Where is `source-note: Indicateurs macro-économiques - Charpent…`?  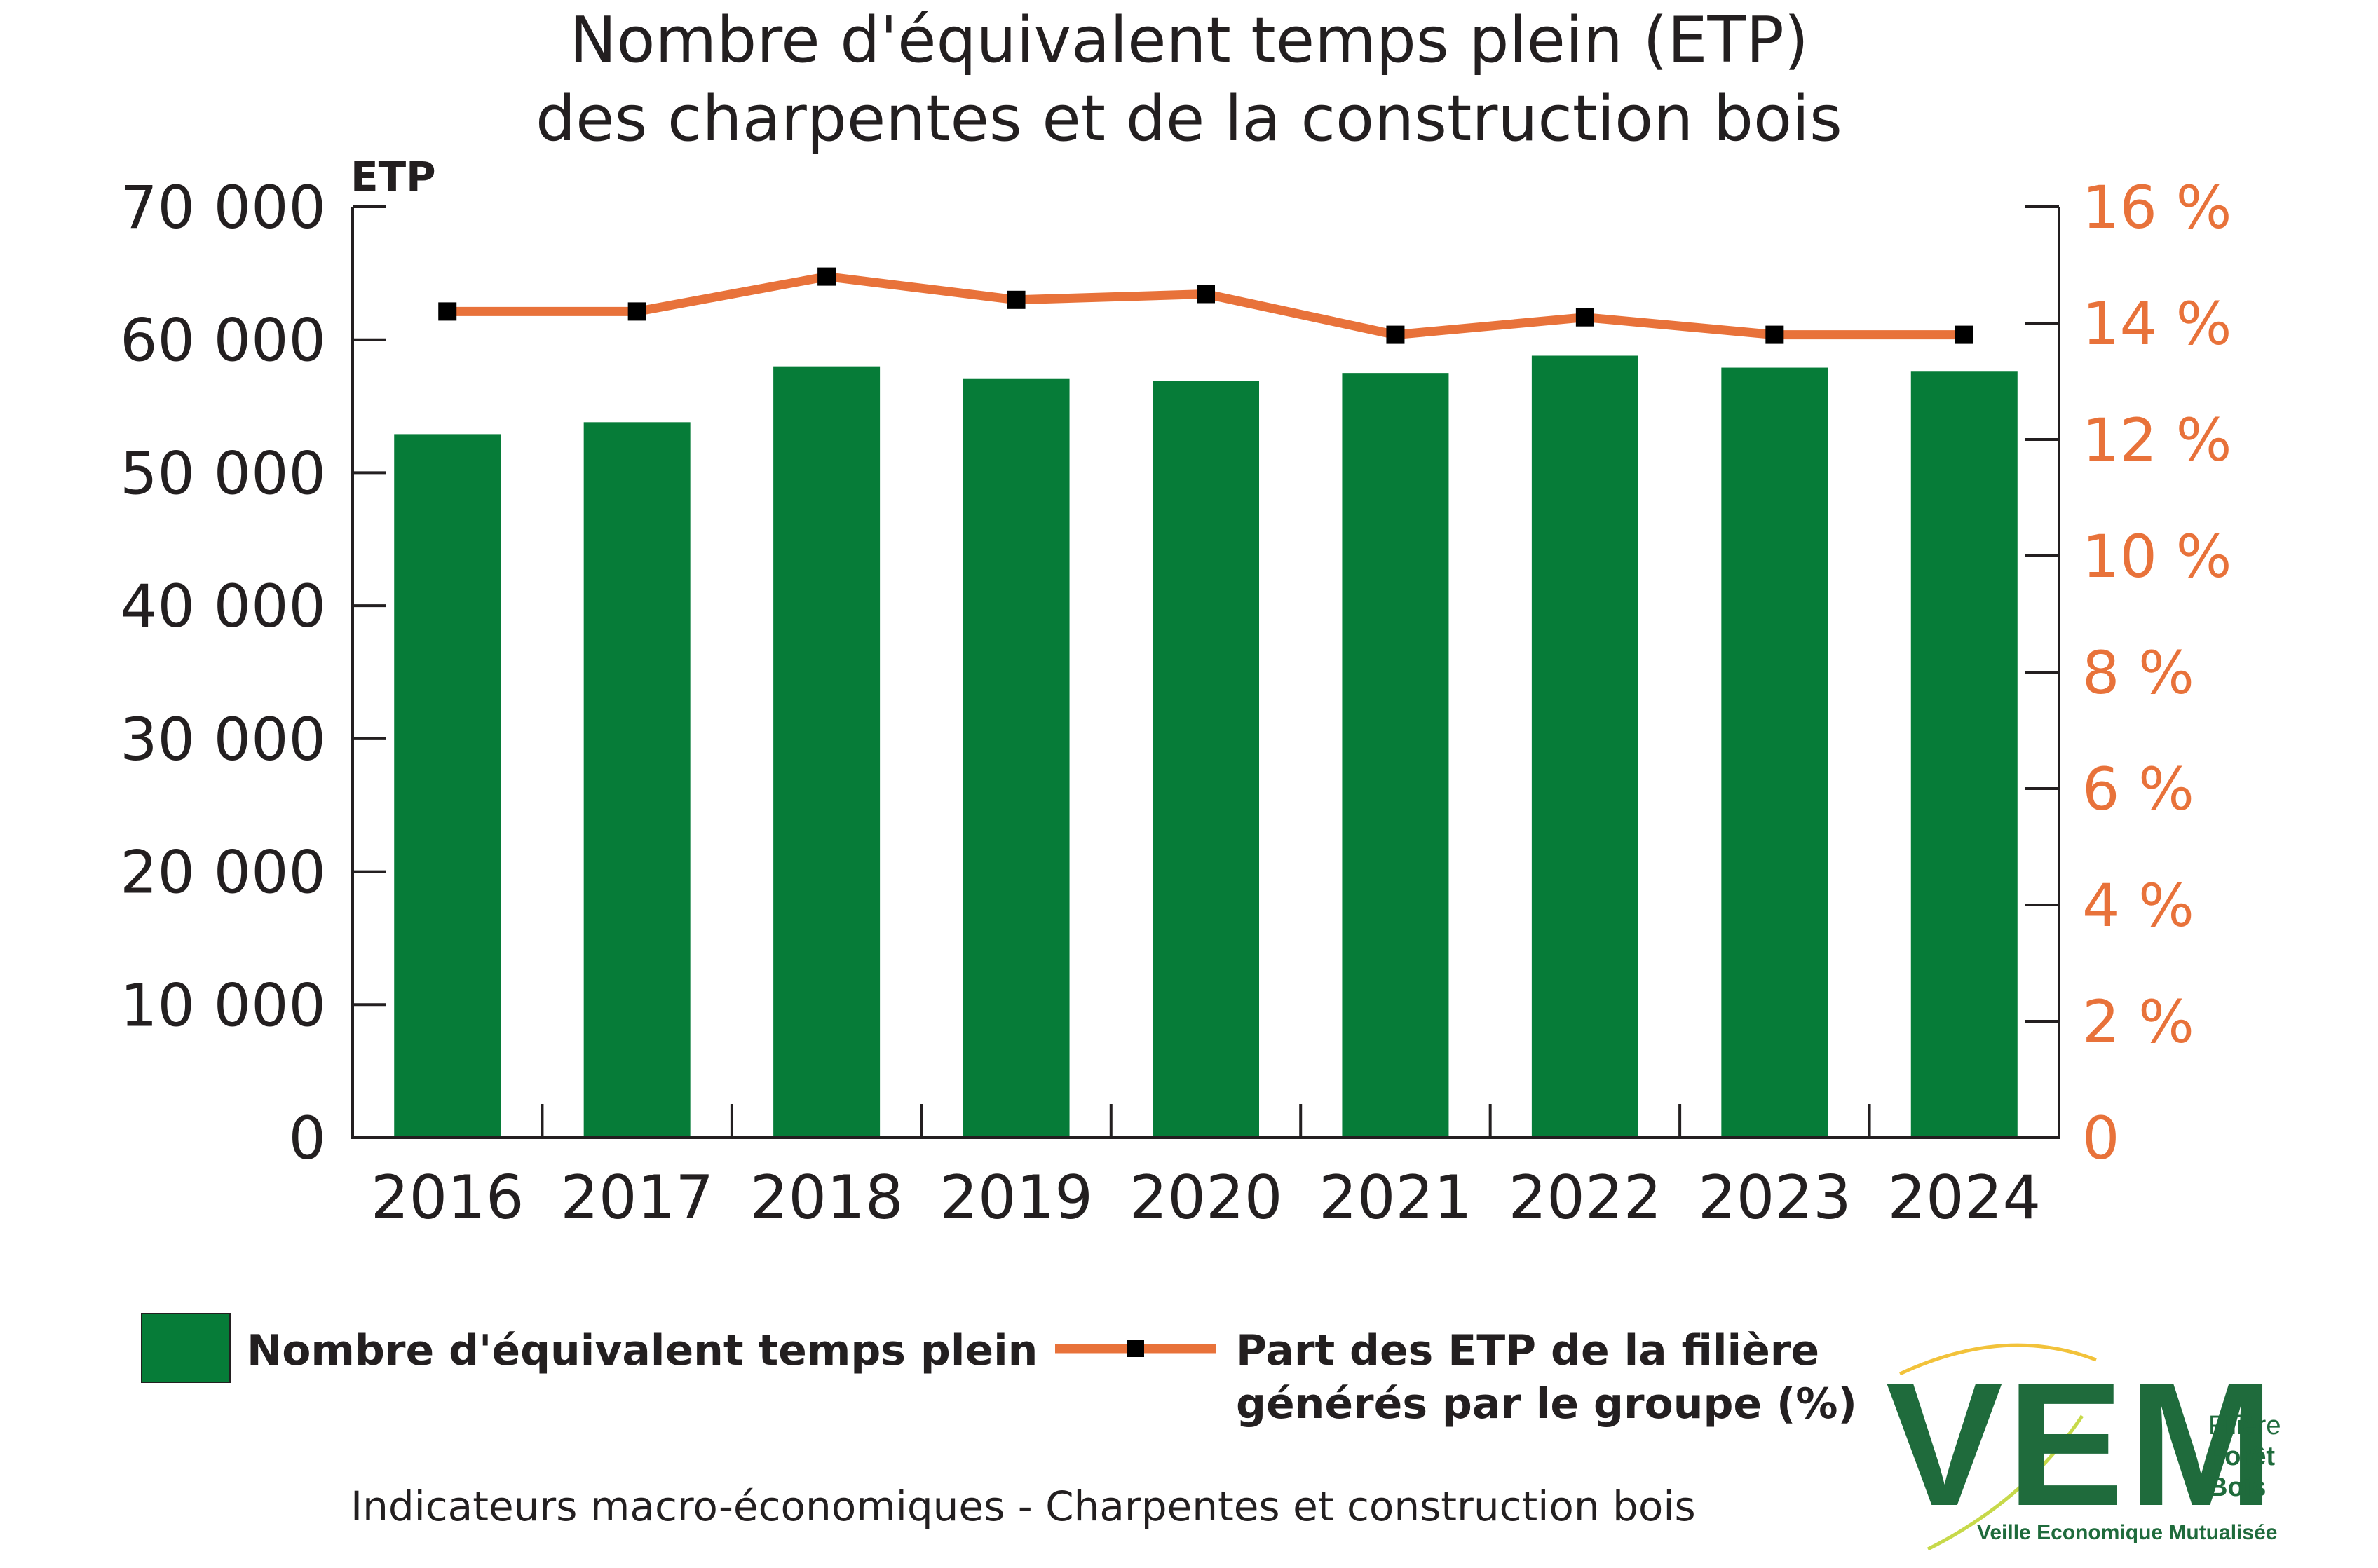
source-note: Indicateurs macro-économiques - Charpent… is located at coordinates (1023, 1506).